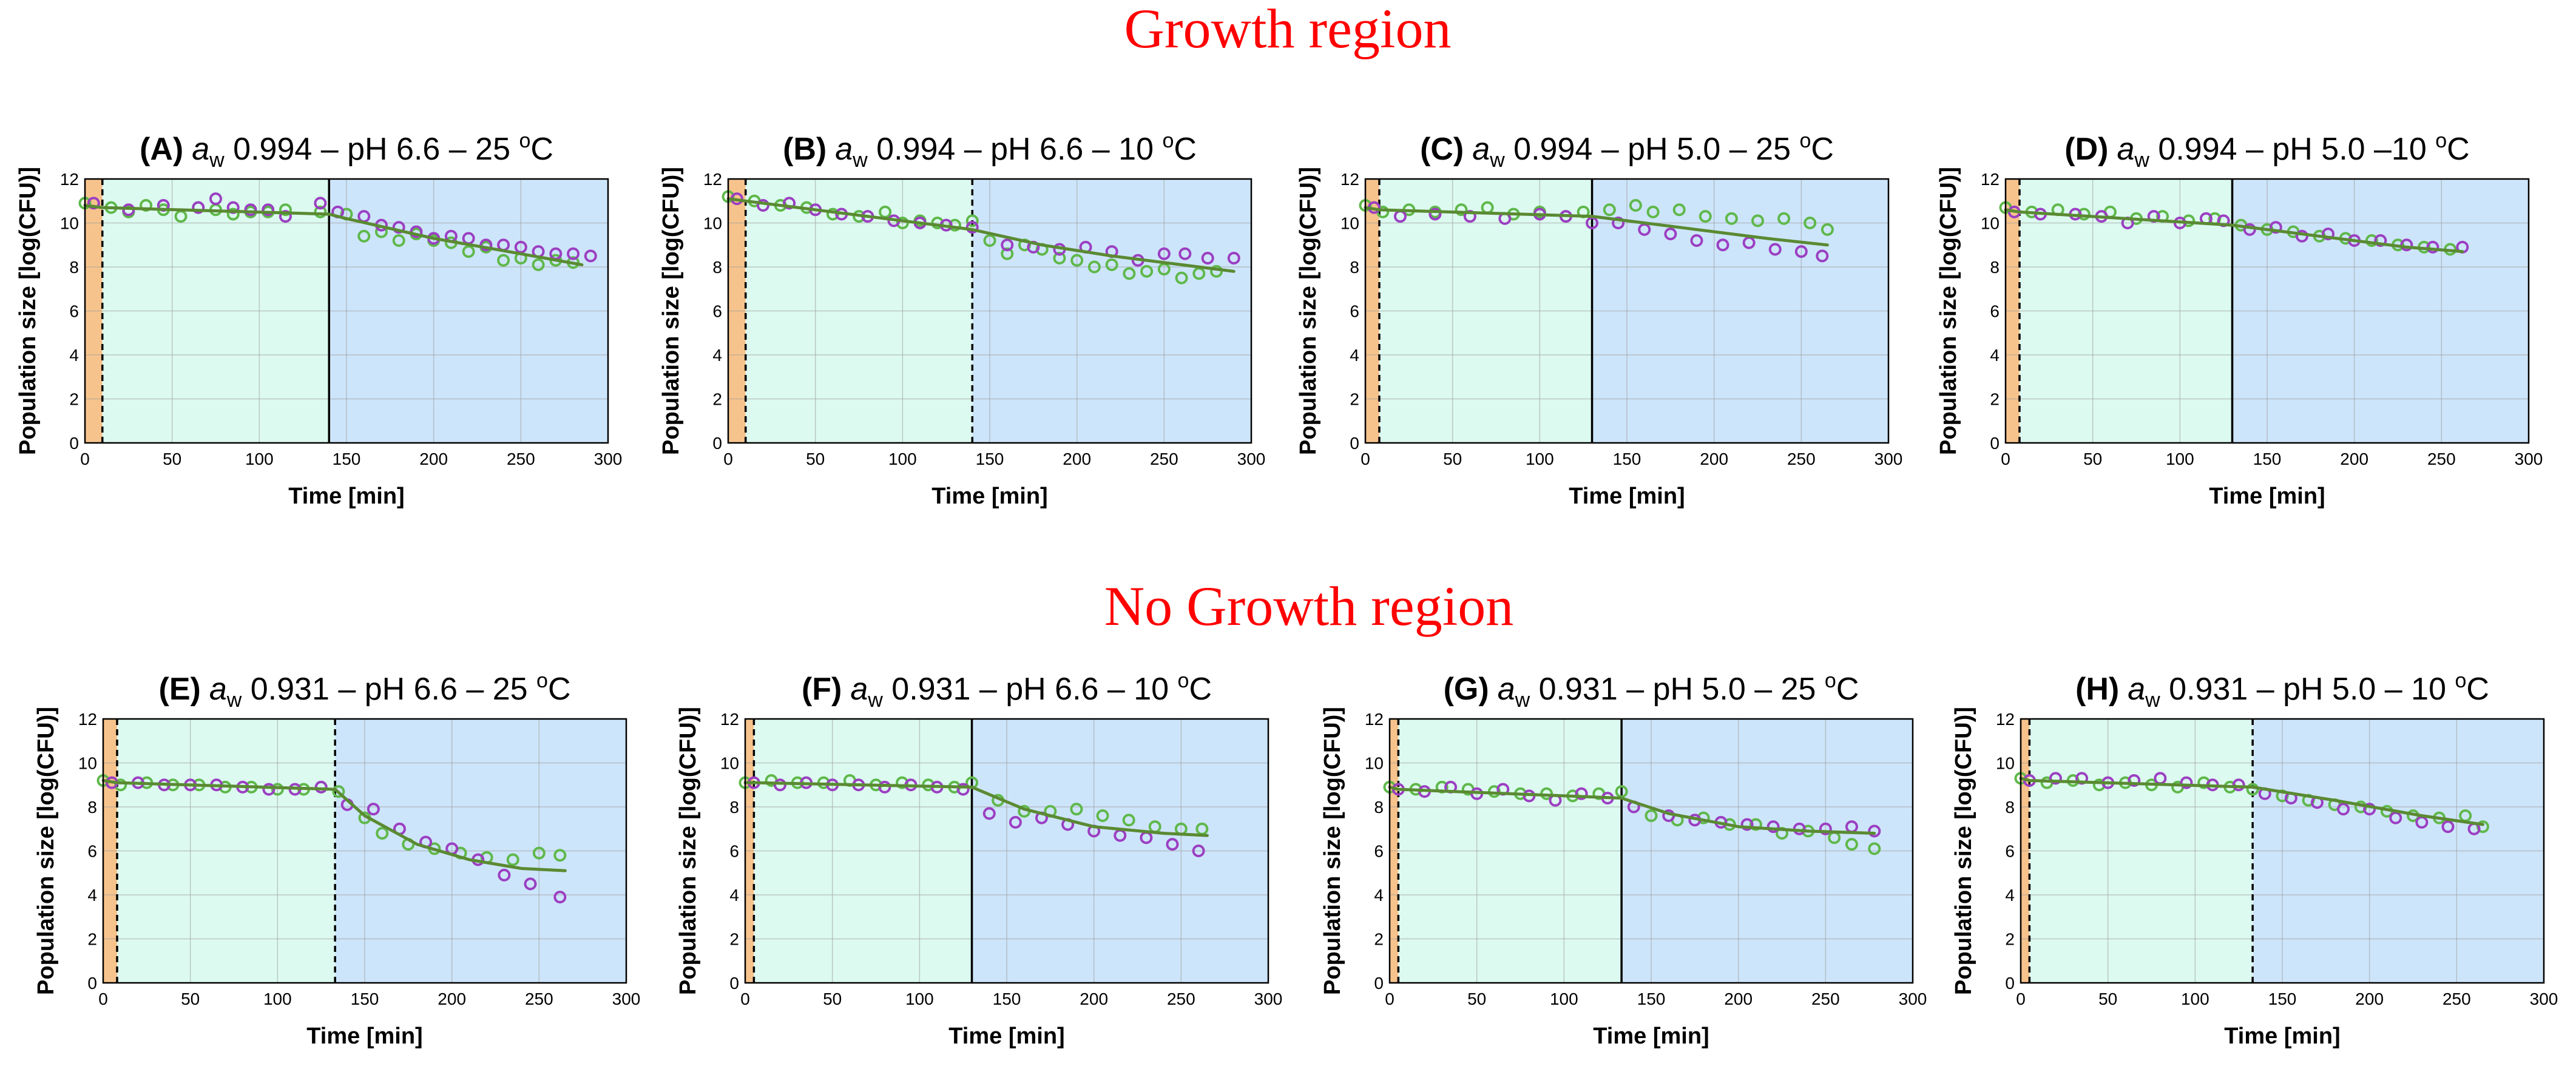 The image size is (2576, 1069). What do you see at coordinates (2282, 691) in the screenshot?
I see `panel-title: (H) aw 0.931 – pH 5.0 – 10 oC` at bounding box center [2282, 691].